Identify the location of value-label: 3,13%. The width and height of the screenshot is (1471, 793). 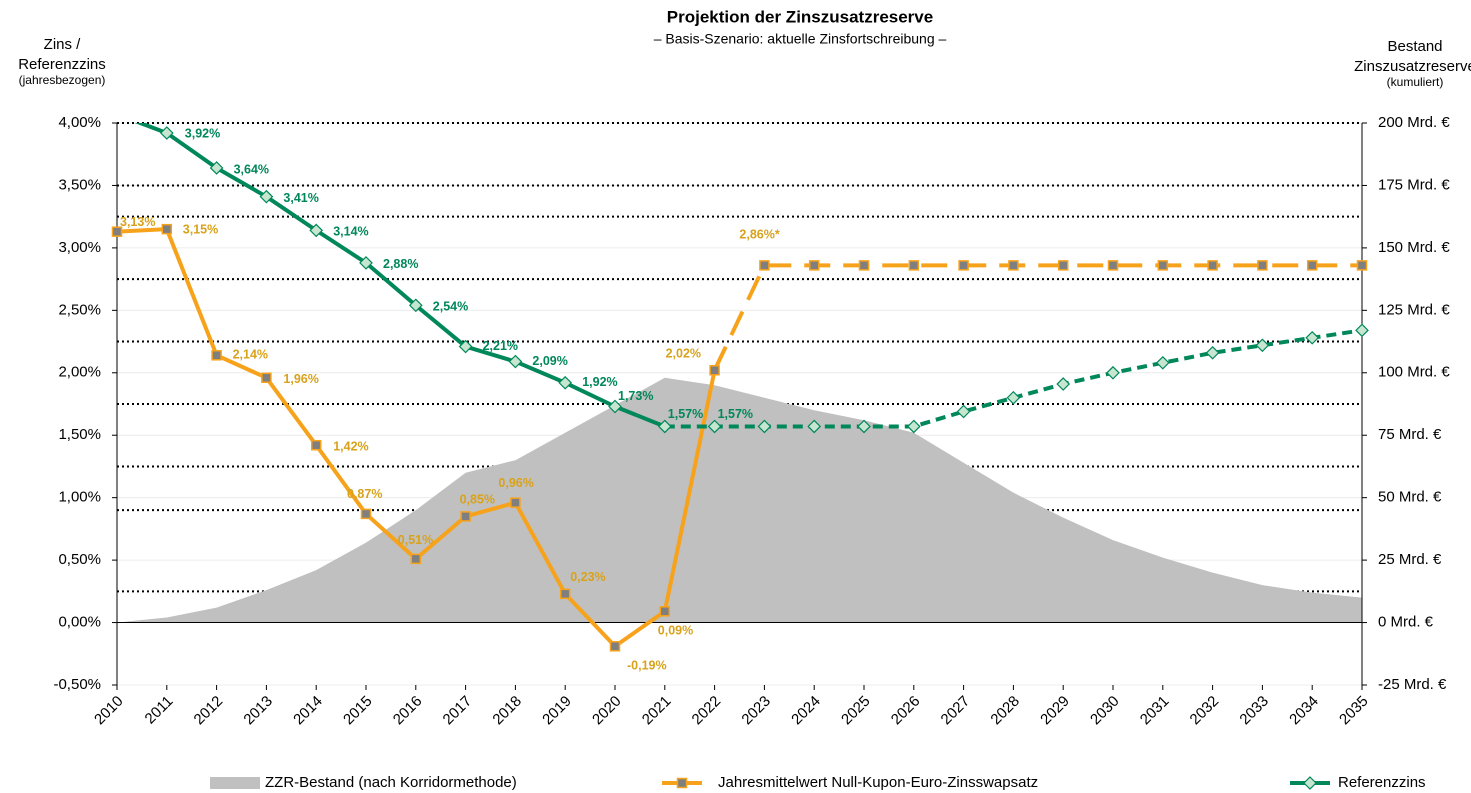
(137, 222).